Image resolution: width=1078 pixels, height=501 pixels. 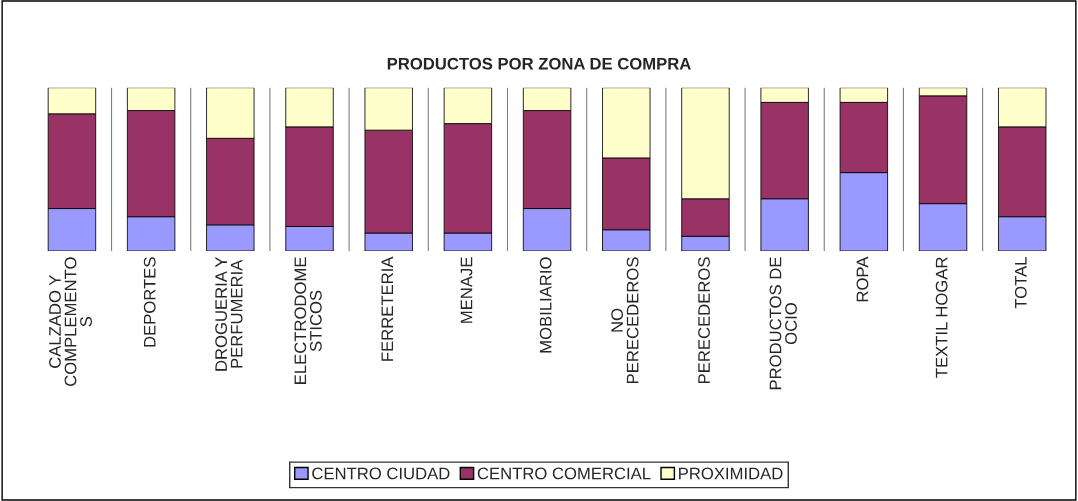 I want to click on x-tick-label: CALZADO Y COMPLEMENTO S, so click(x=70, y=321).